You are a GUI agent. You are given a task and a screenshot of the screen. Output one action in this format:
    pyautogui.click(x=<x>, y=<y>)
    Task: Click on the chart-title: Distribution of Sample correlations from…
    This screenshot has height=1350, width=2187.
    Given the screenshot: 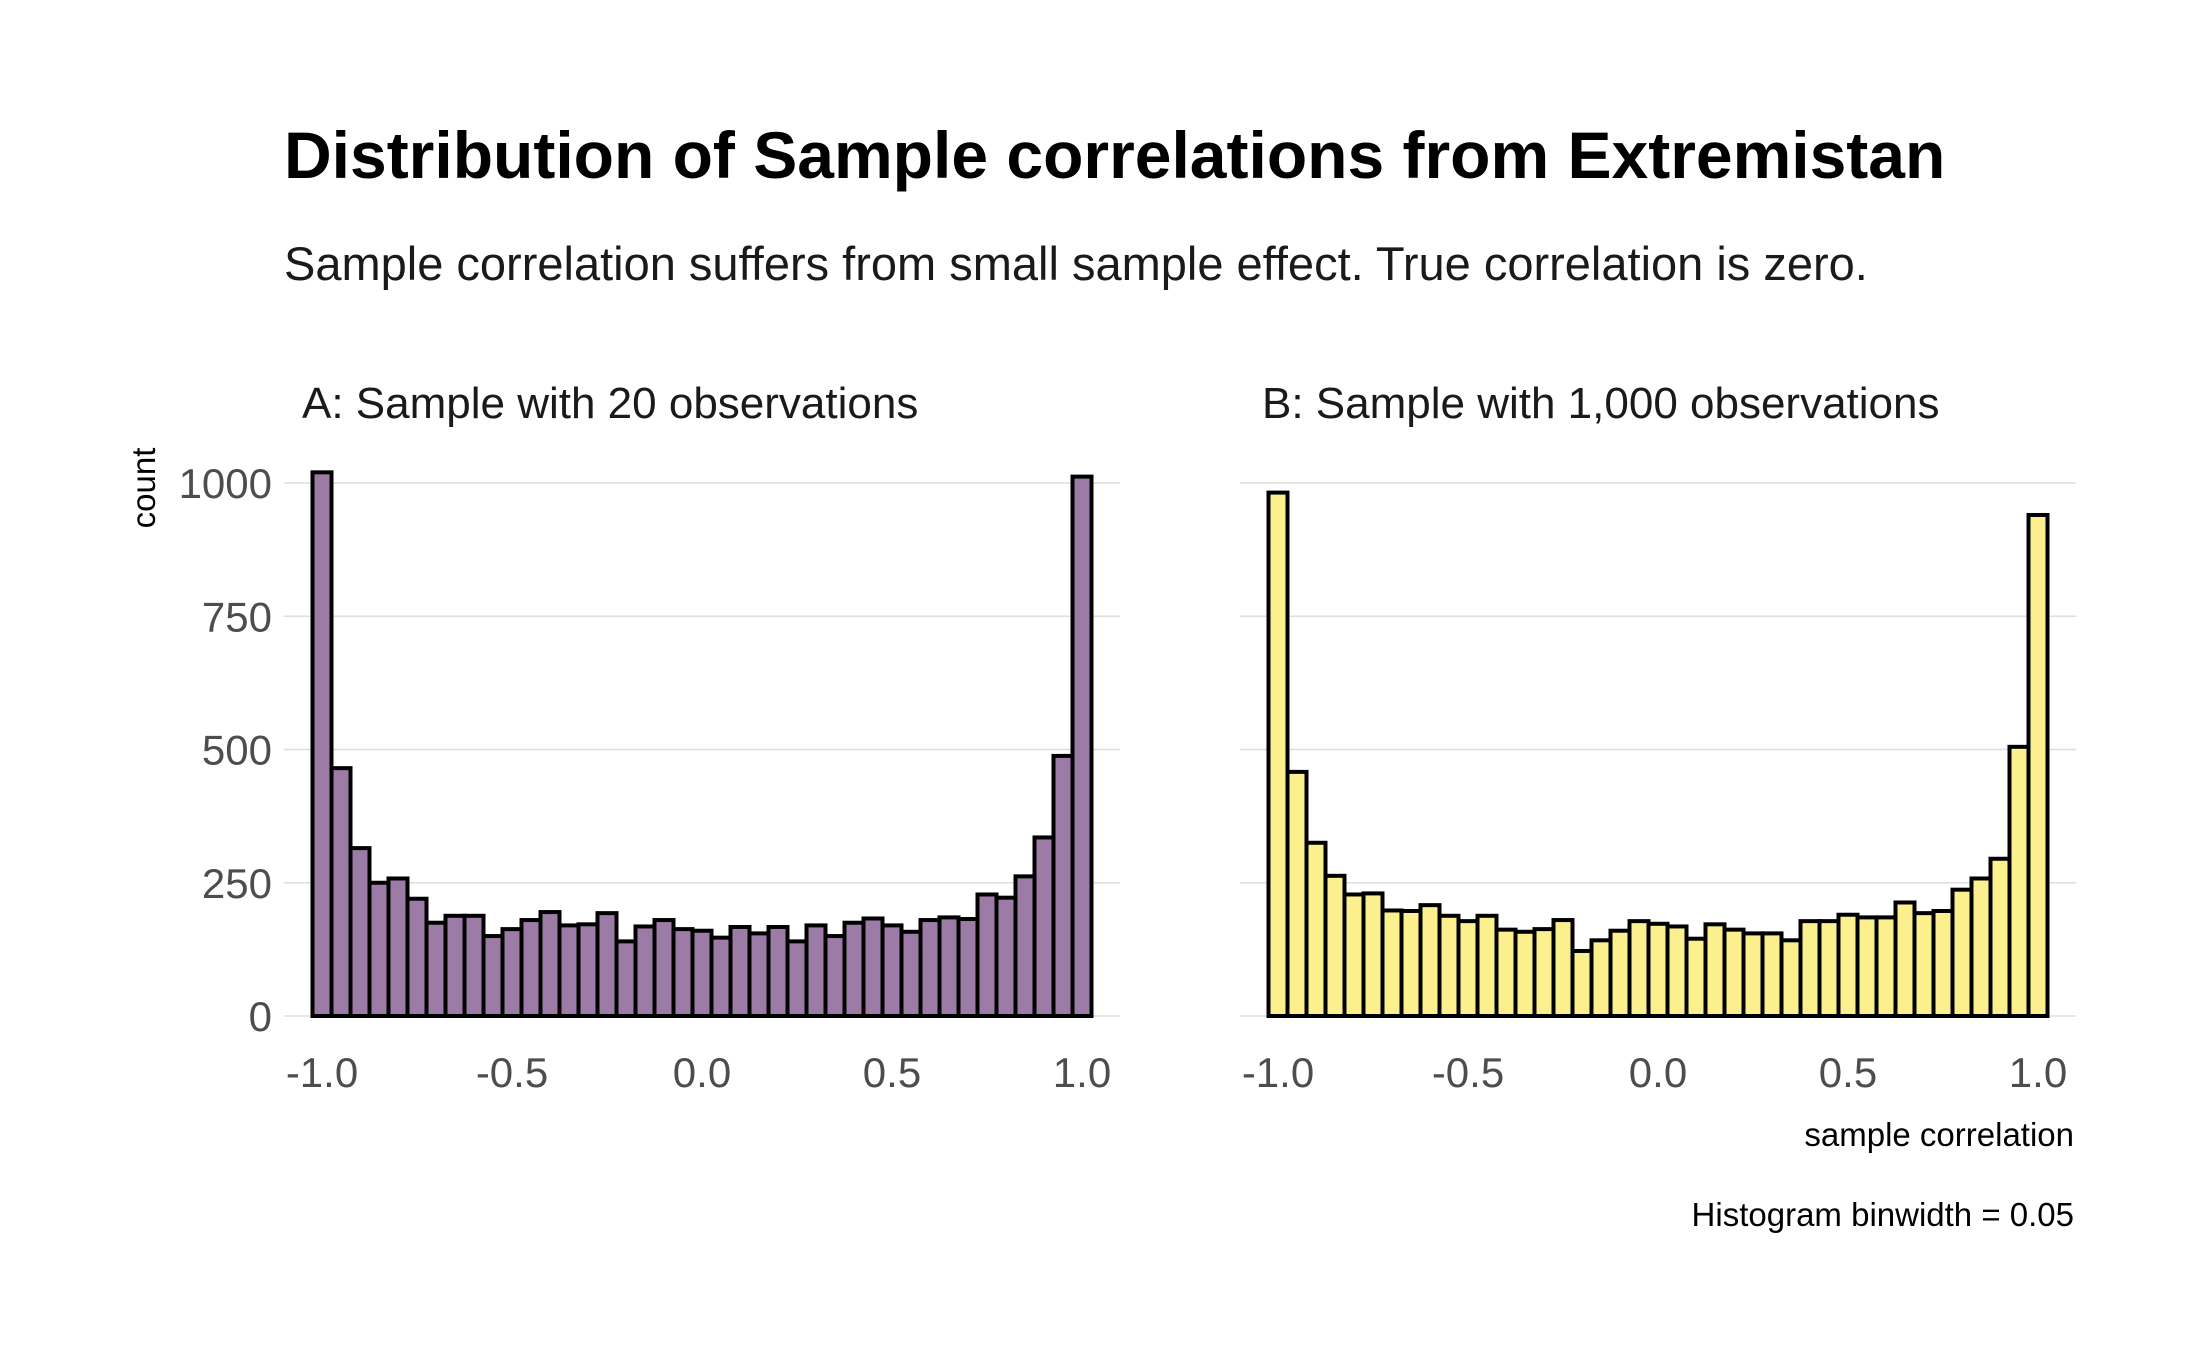 What is the action you would take?
    pyautogui.click(x=1114, y=155)
    